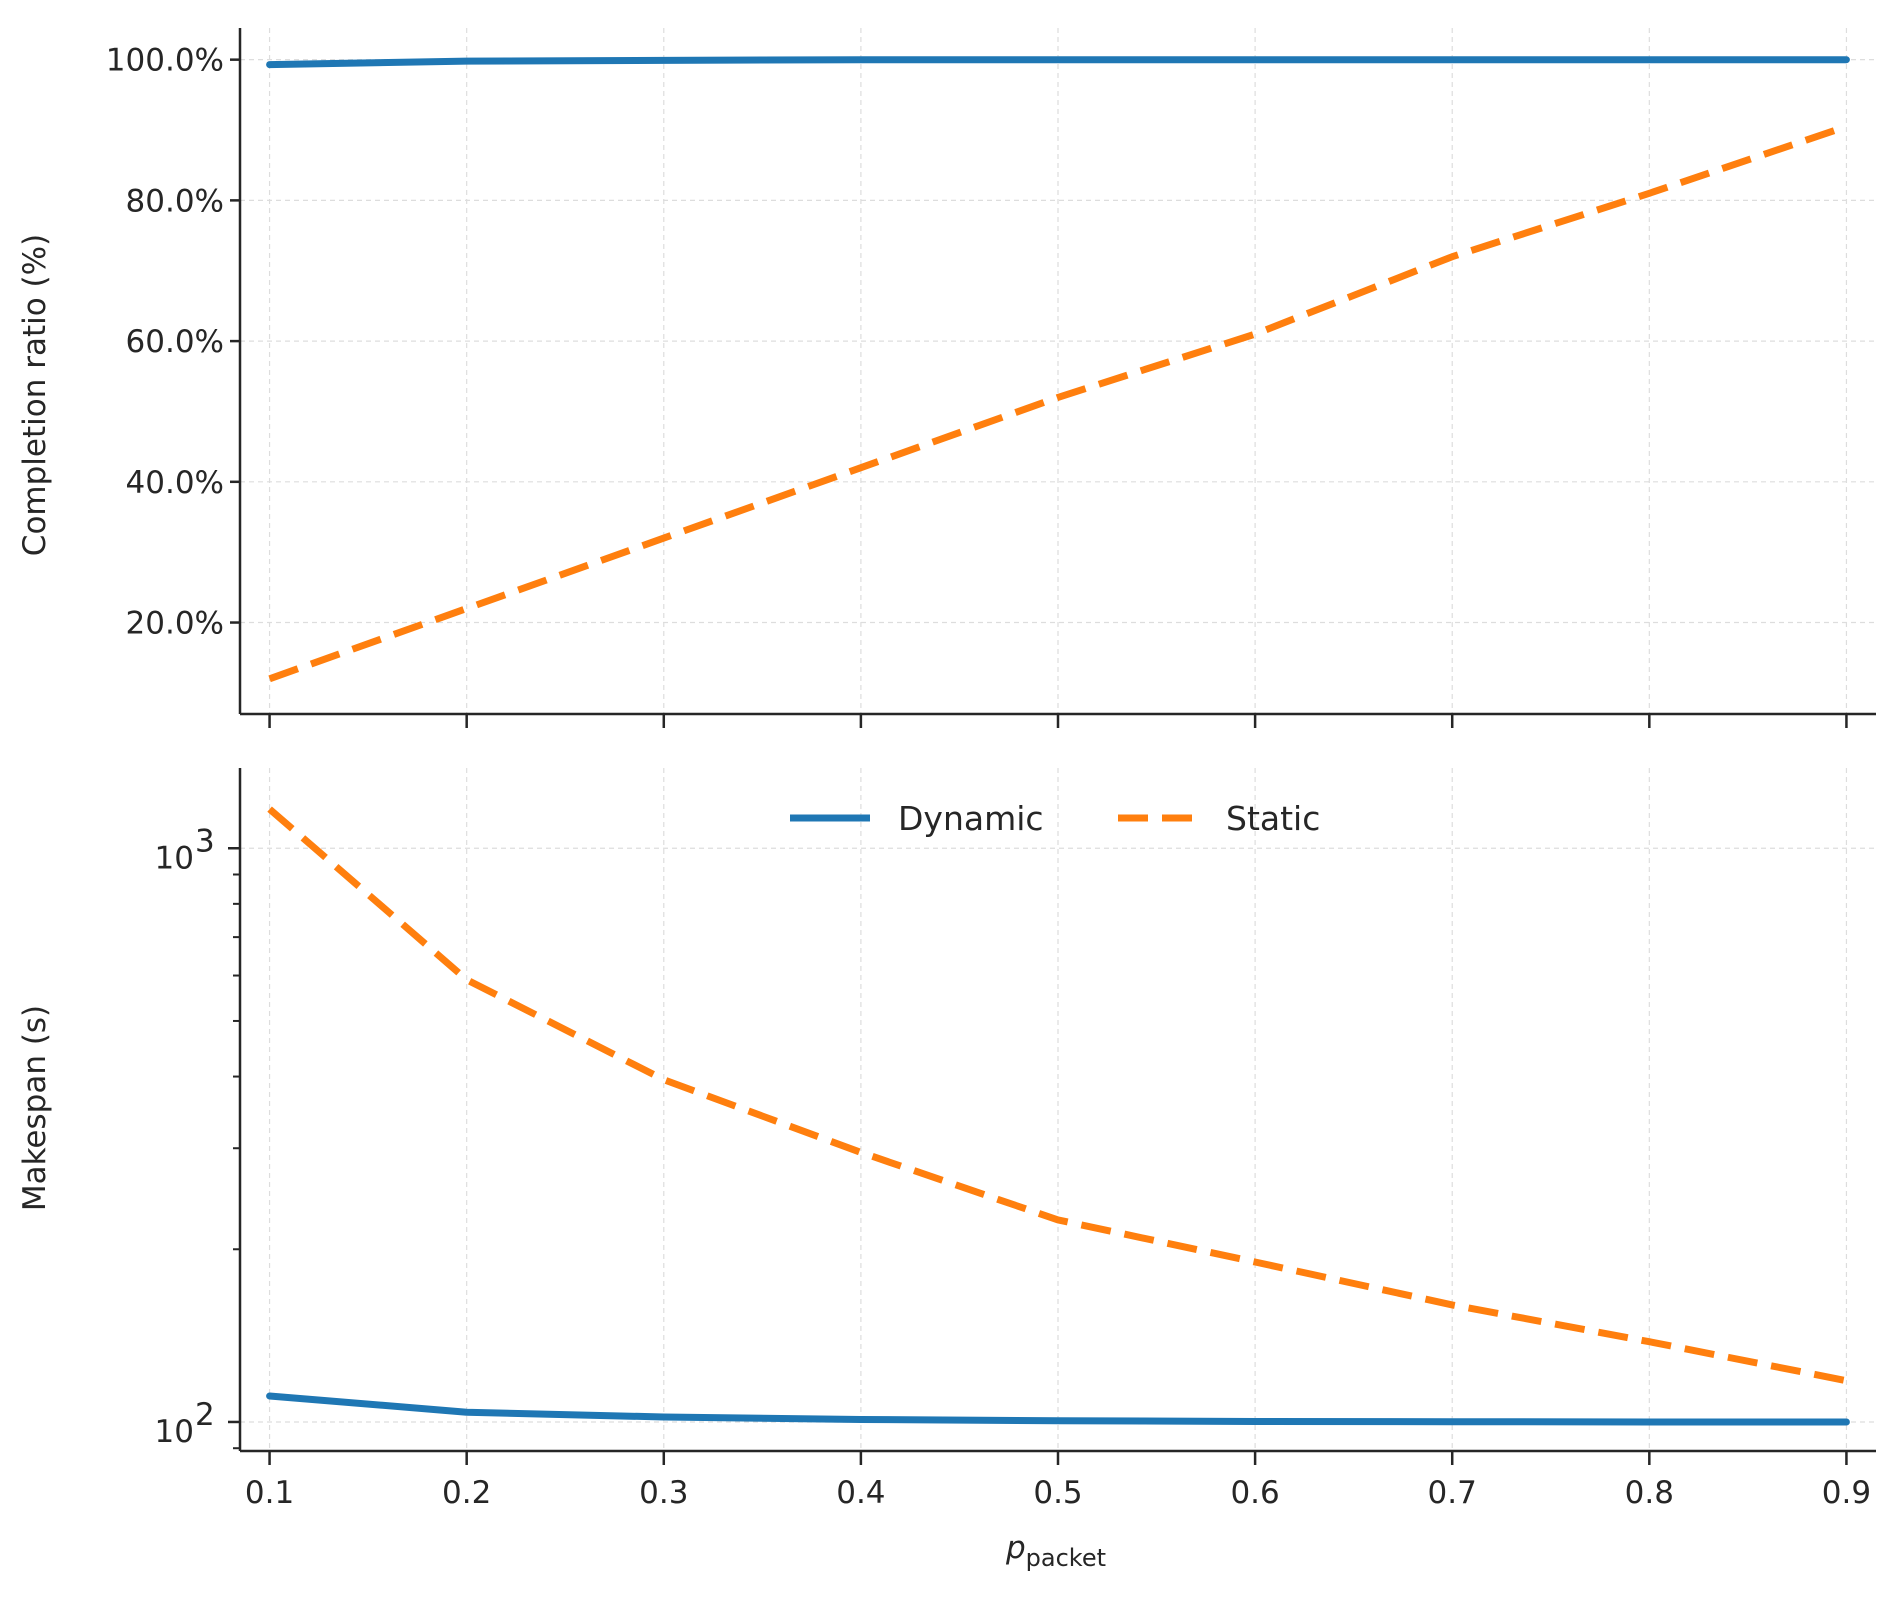  What do you see at coordinates (860, 1493) in the screenshot?
I see `bottom-x-tick-label: 0.4` at bounding box center [860, 1493].